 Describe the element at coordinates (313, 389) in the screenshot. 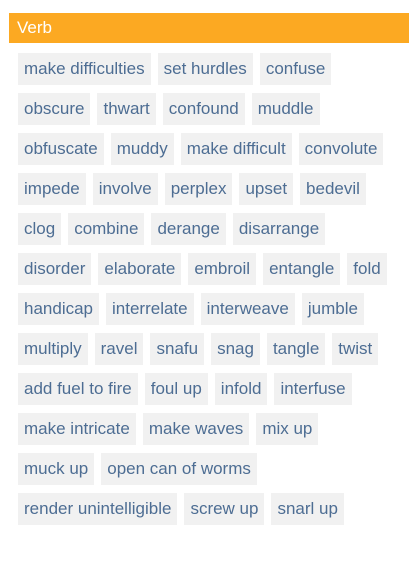

I see `synonym-chip: interfuse` at that location.